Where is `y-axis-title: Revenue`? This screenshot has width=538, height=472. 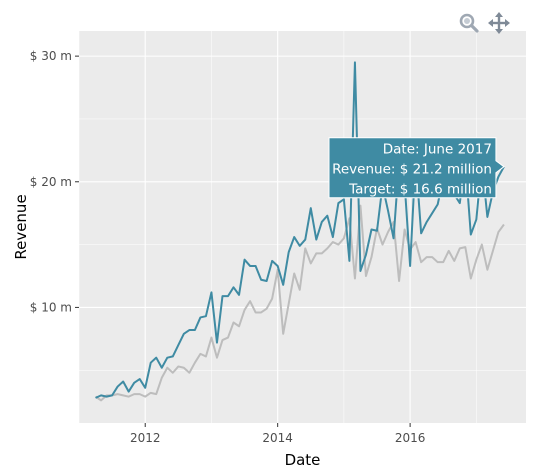 y-axis-title: Revenue is located at coordinates (21, 226).